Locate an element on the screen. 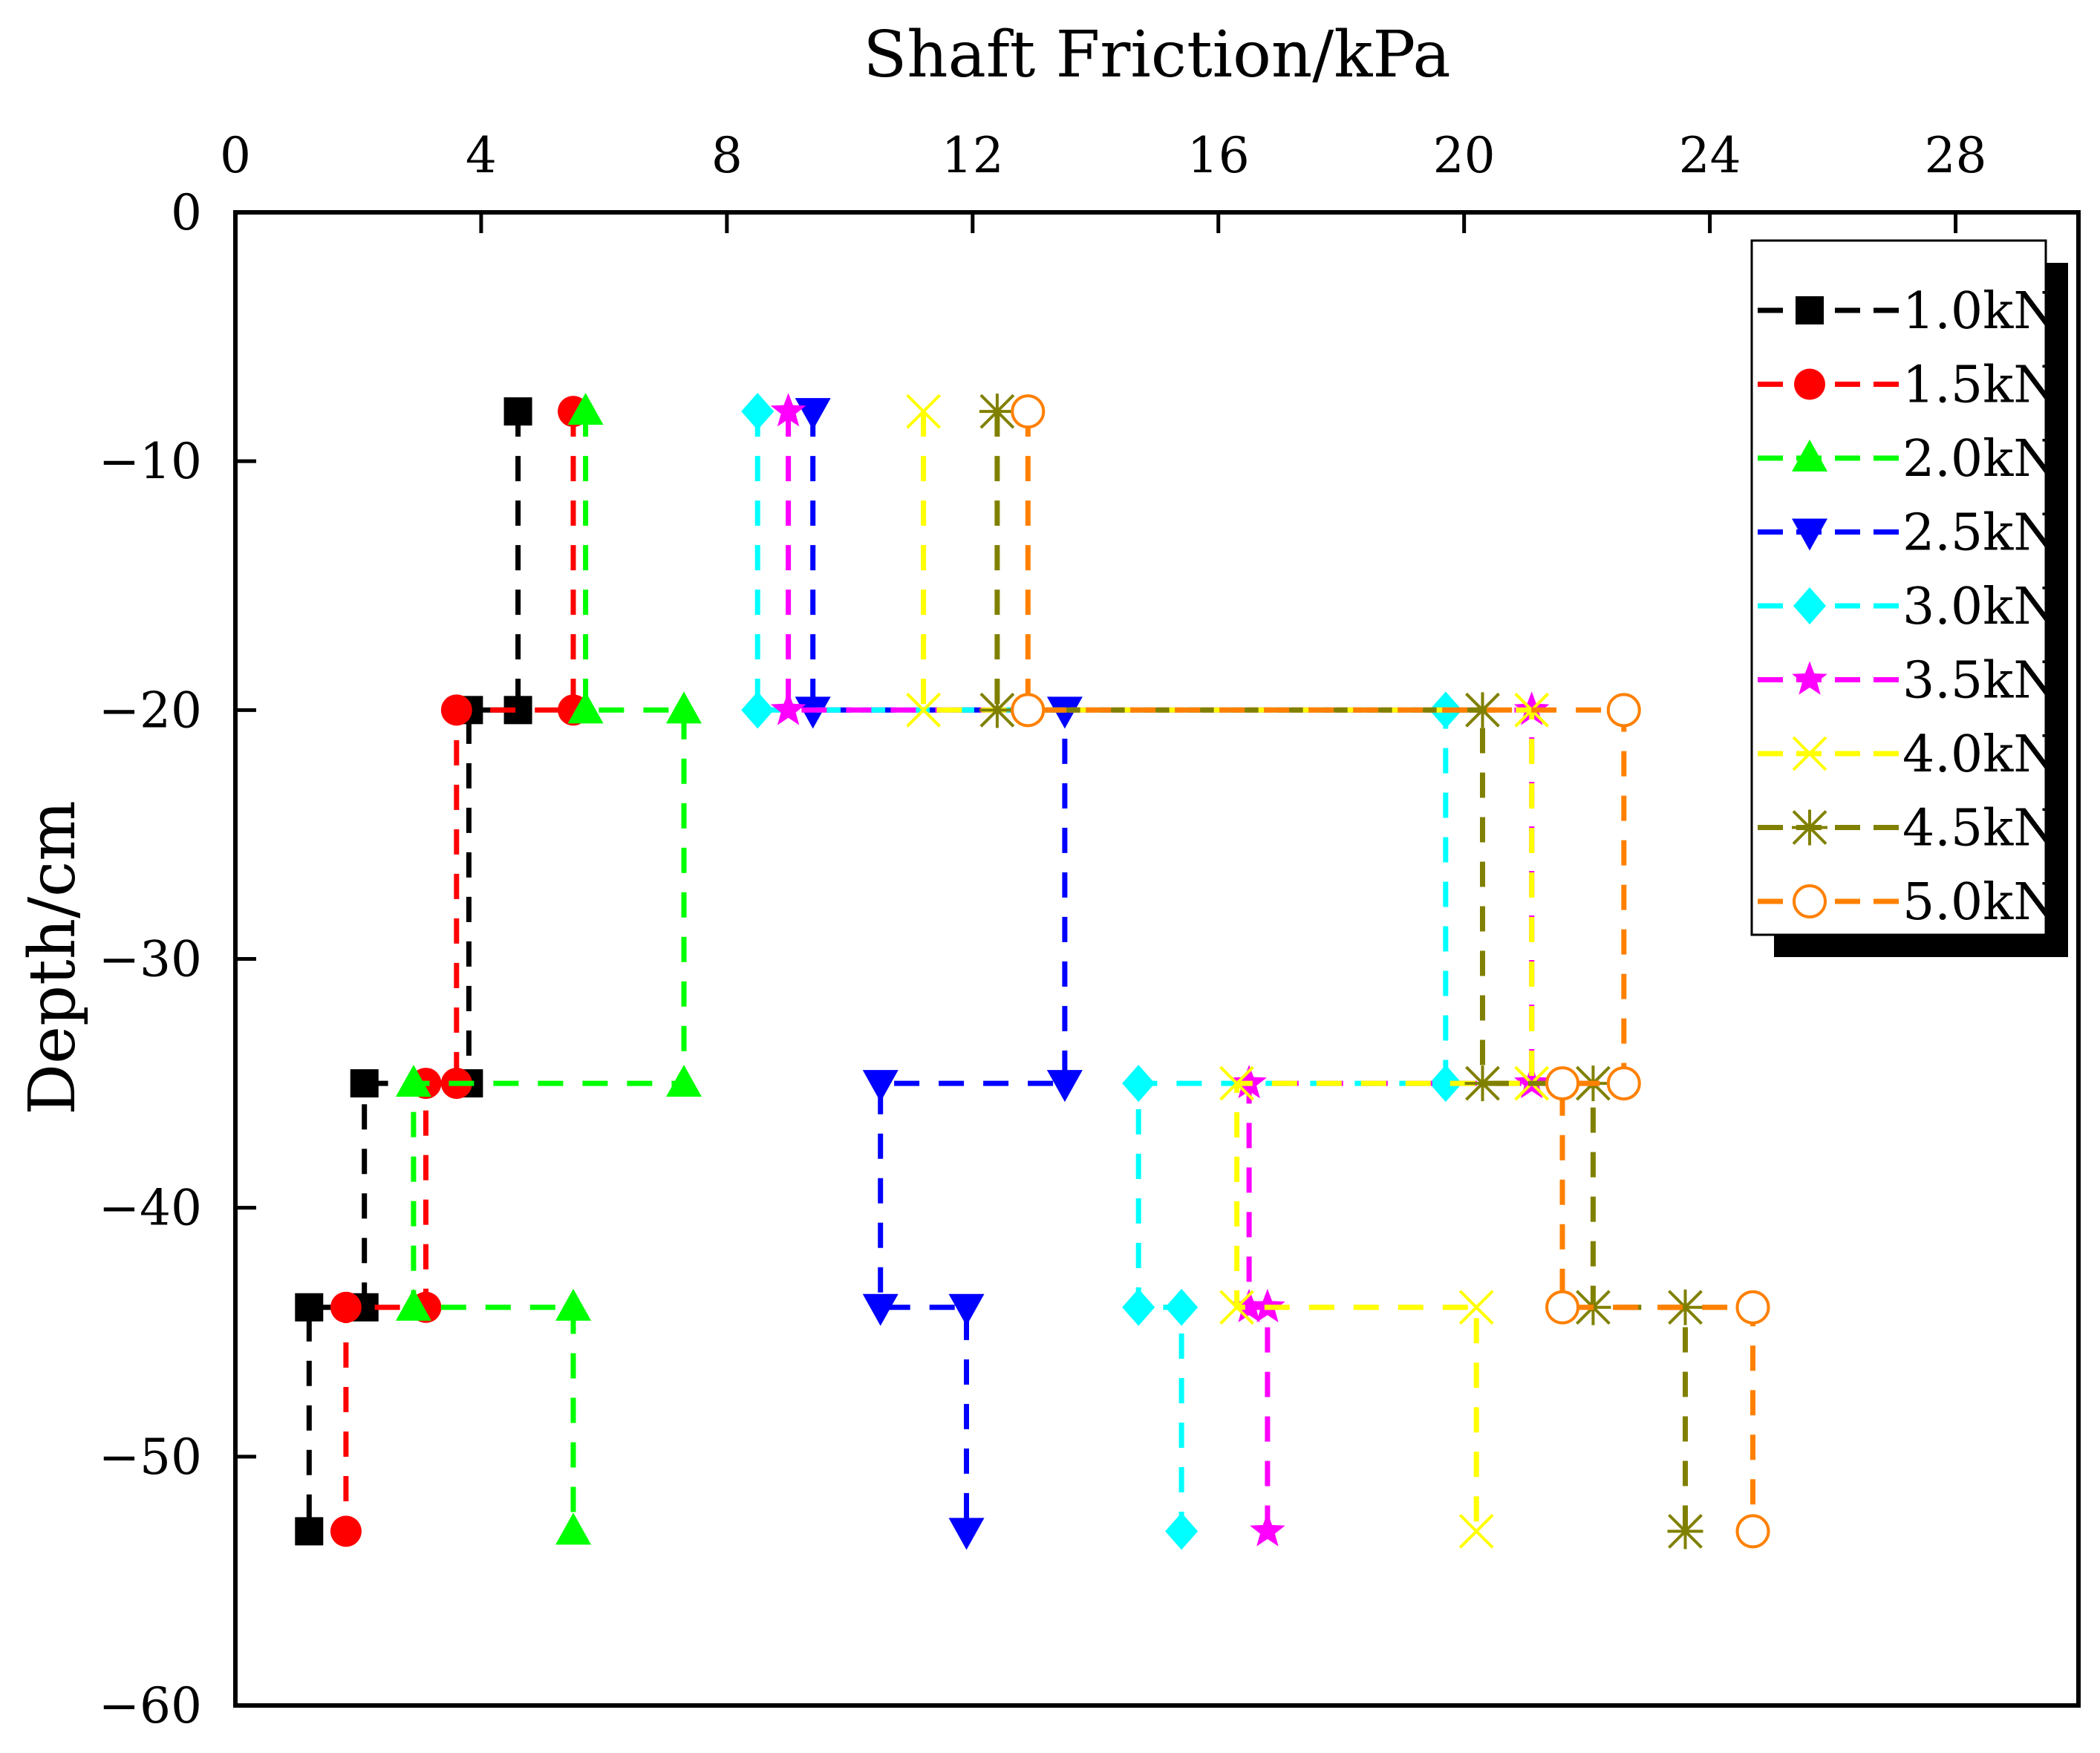 This screenshot has width=2100, height=1753. y-tick-label: 0 is located at coordinates (186, 213).